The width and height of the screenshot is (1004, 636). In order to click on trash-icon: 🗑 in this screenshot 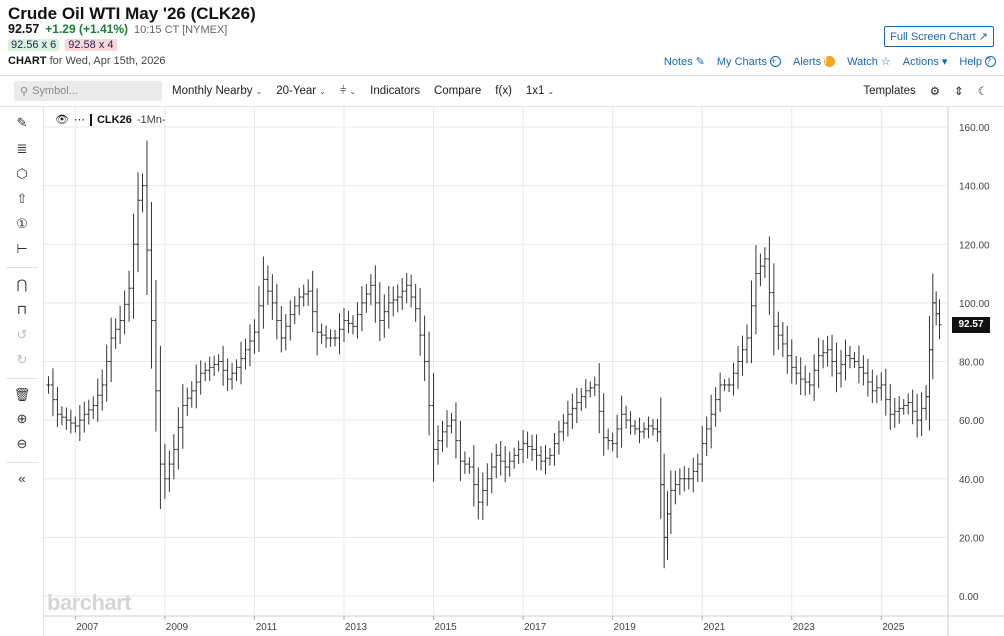, I will do `click(22, 394)`.